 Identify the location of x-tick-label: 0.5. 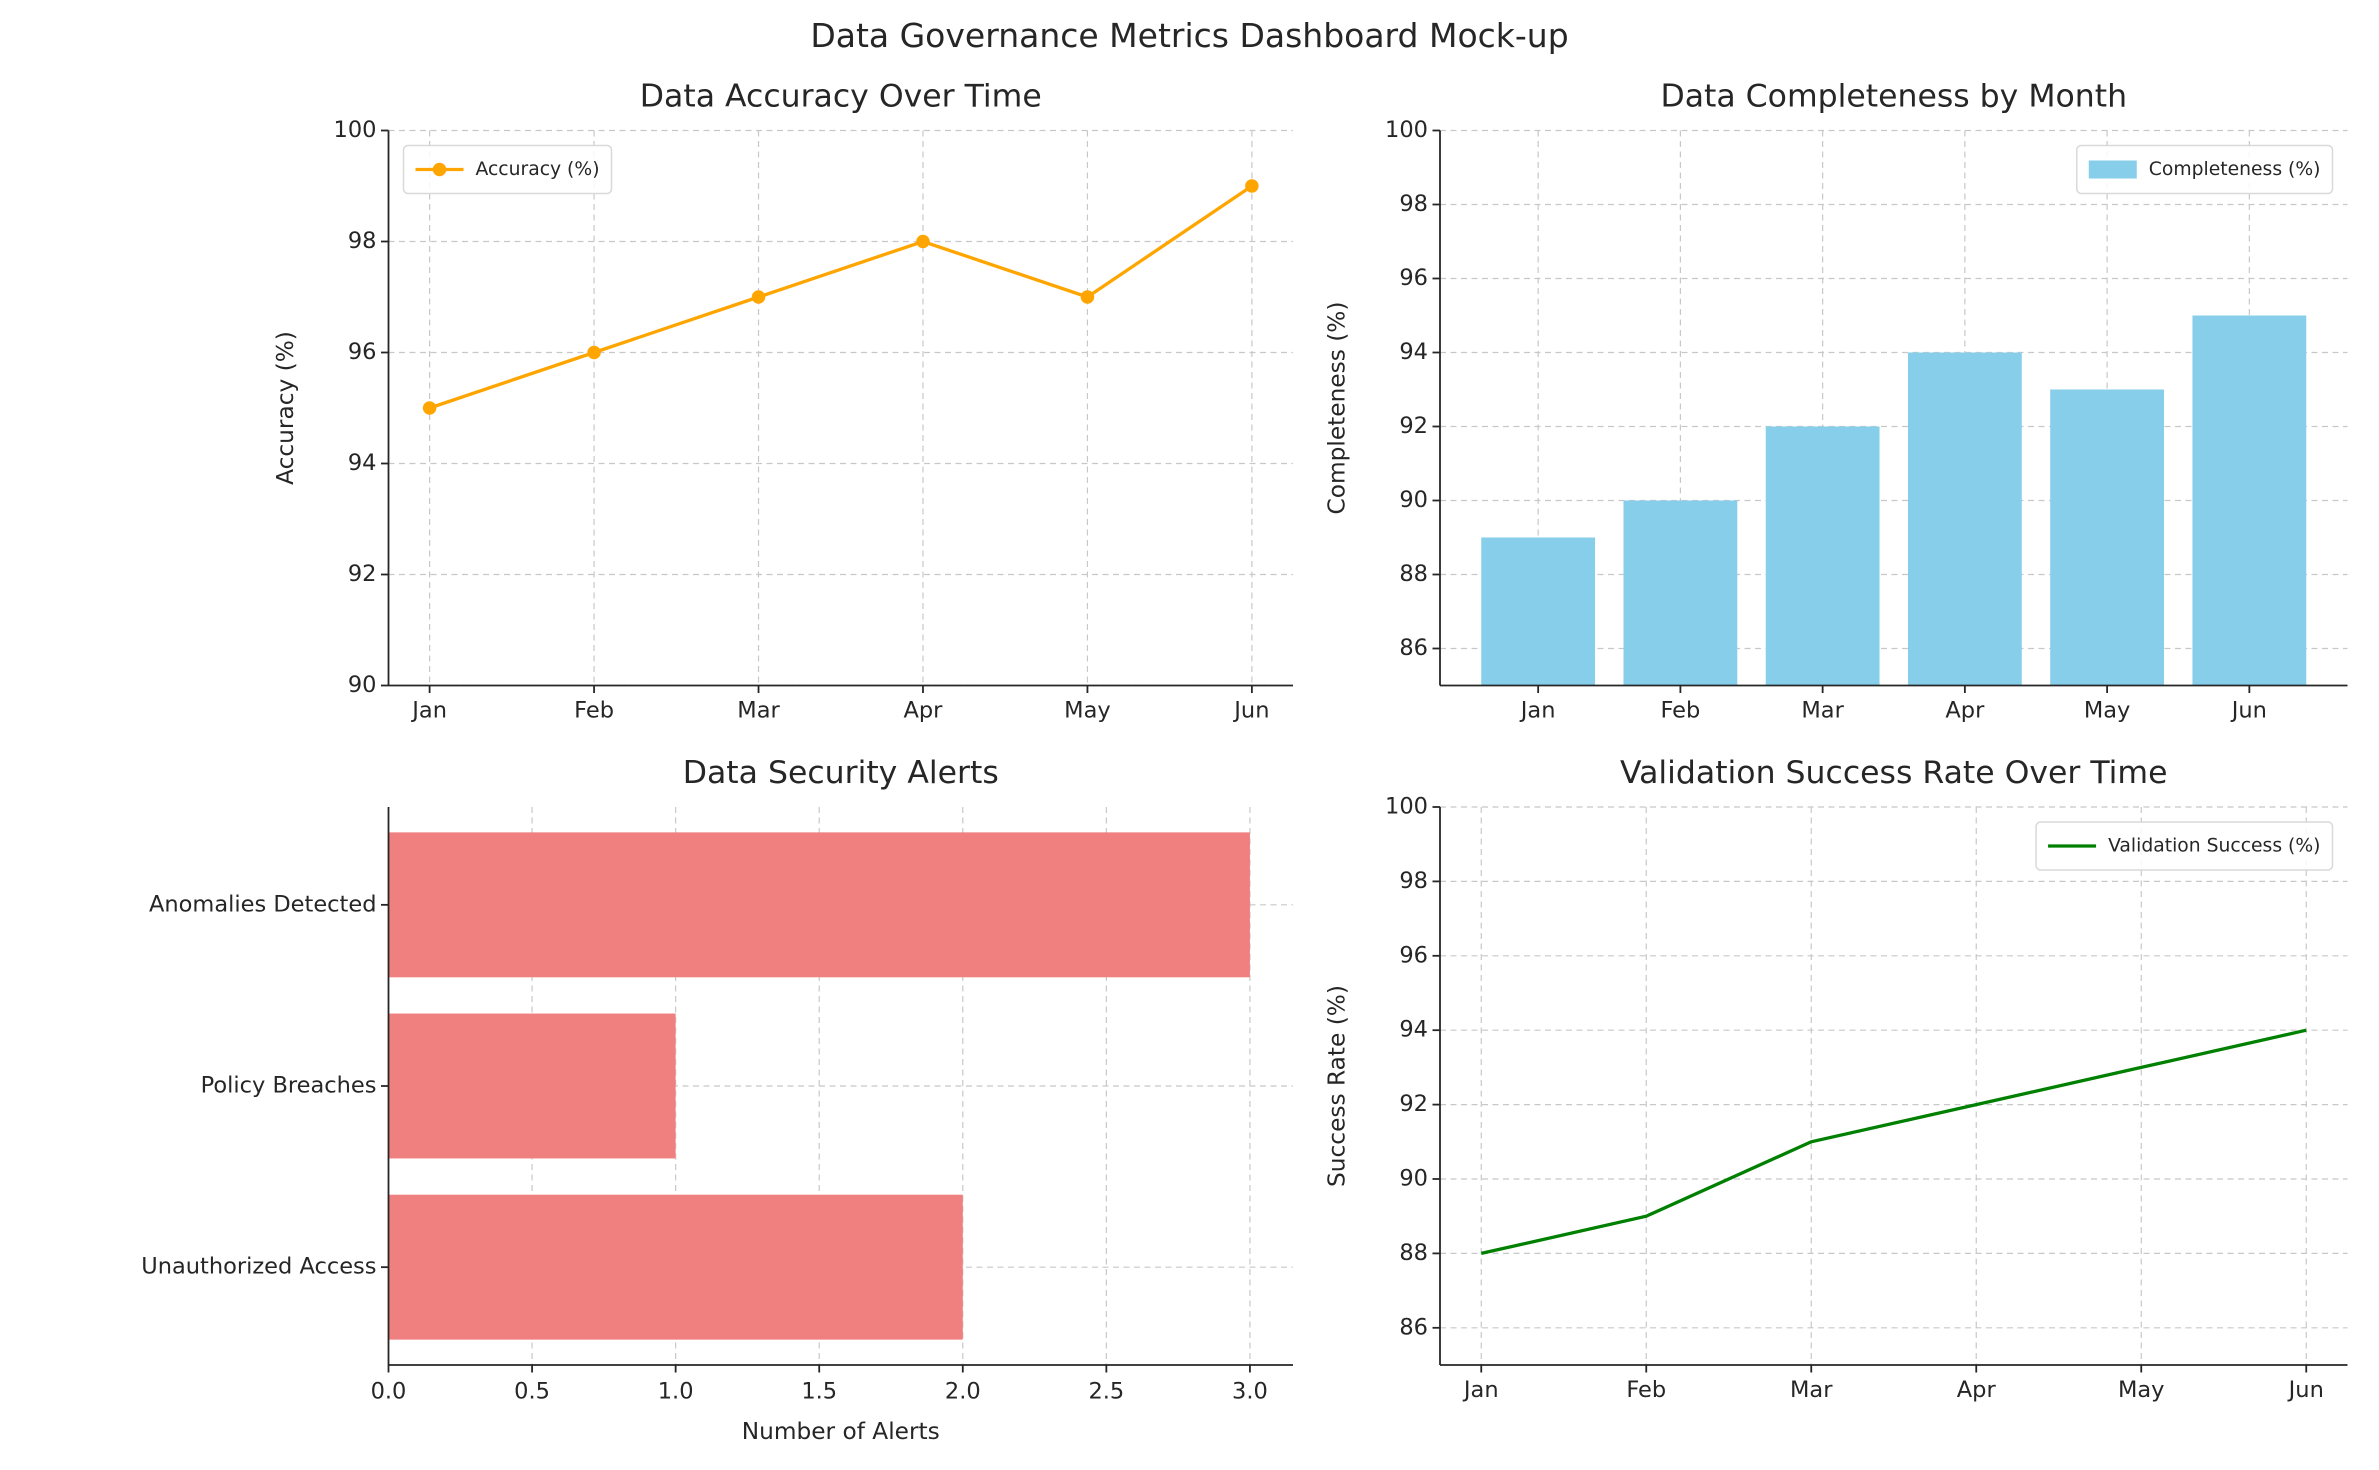
(532, 1392).